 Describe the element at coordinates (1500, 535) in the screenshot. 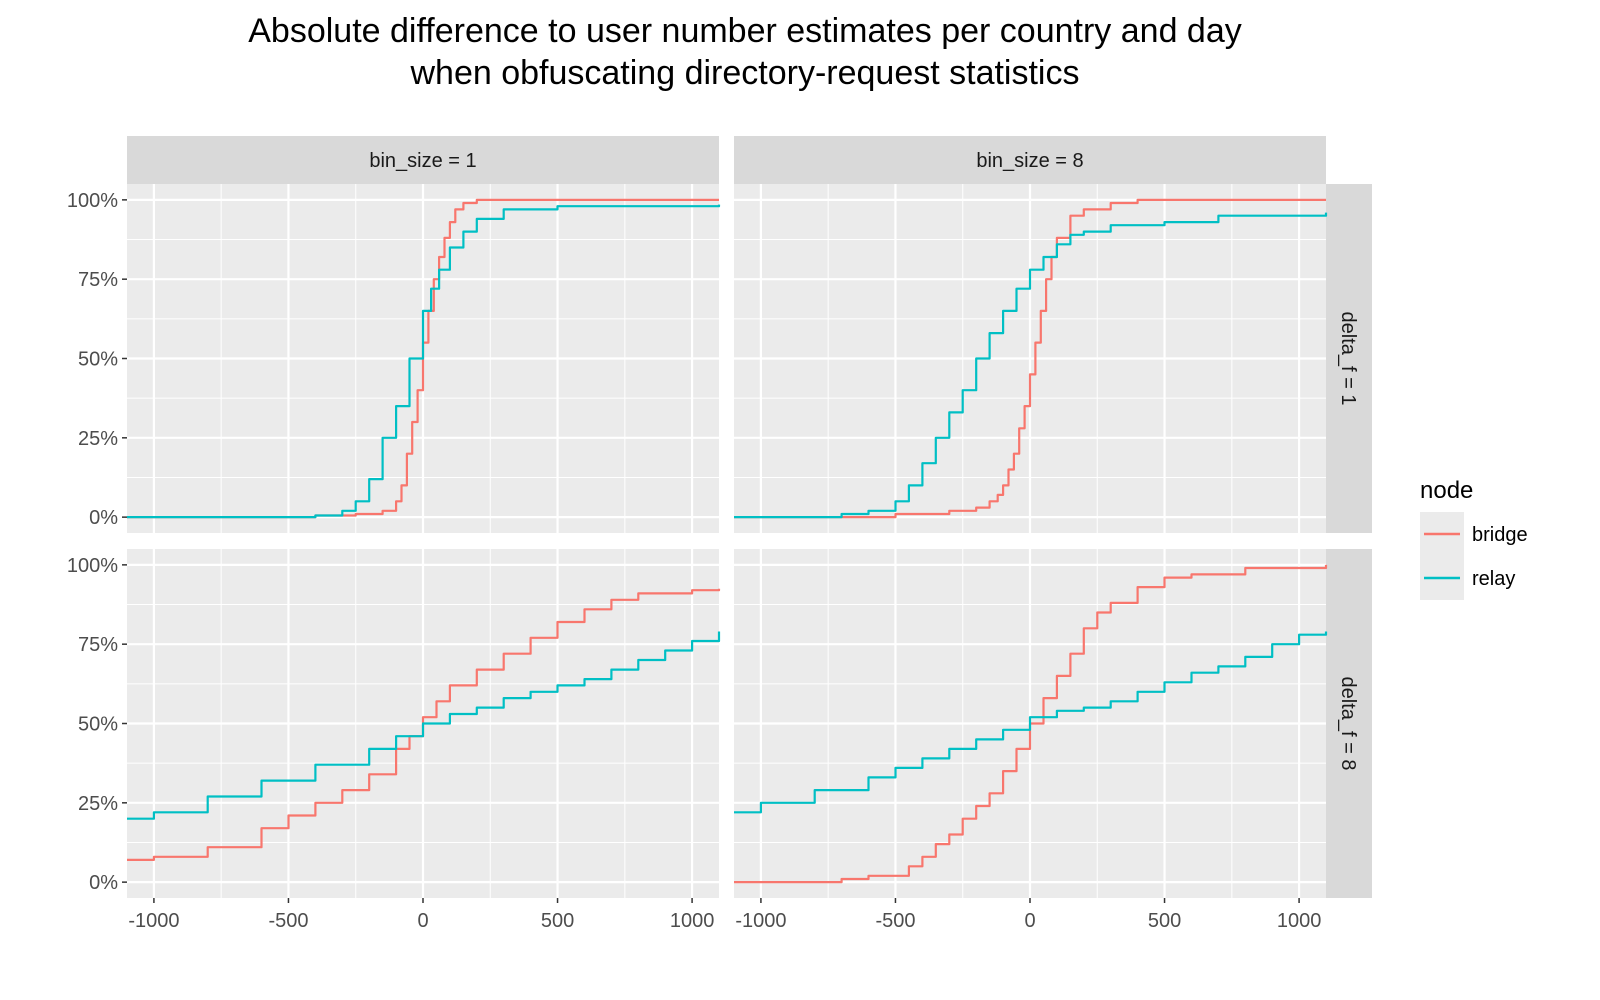

I see `legend-label-bridge: bridge` at that location.